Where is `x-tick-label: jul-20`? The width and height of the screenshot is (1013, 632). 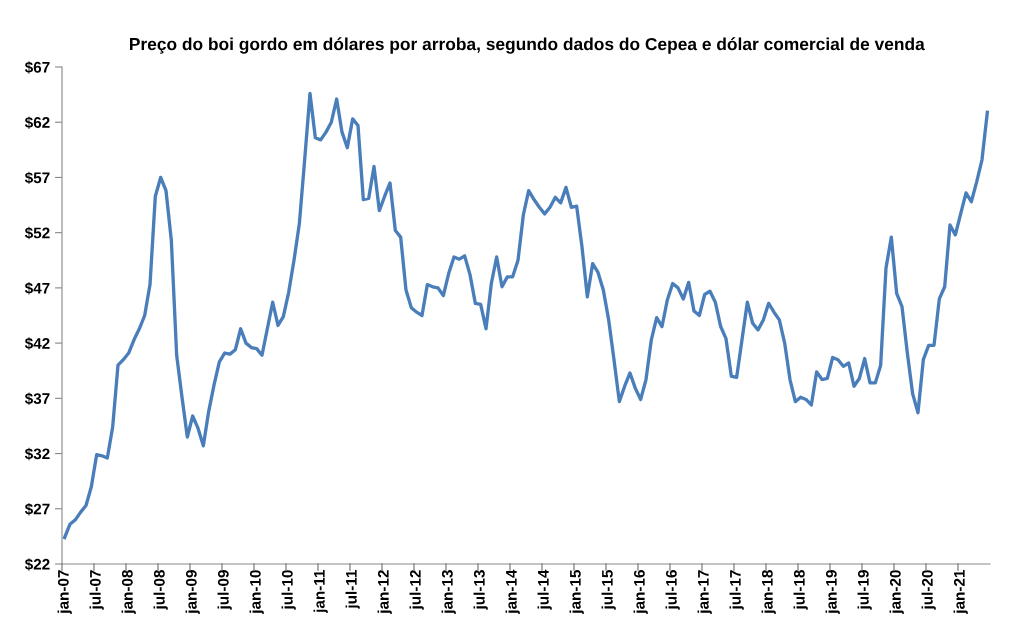 x-tick-label: jul-20 is located at coordinates (928, 590).